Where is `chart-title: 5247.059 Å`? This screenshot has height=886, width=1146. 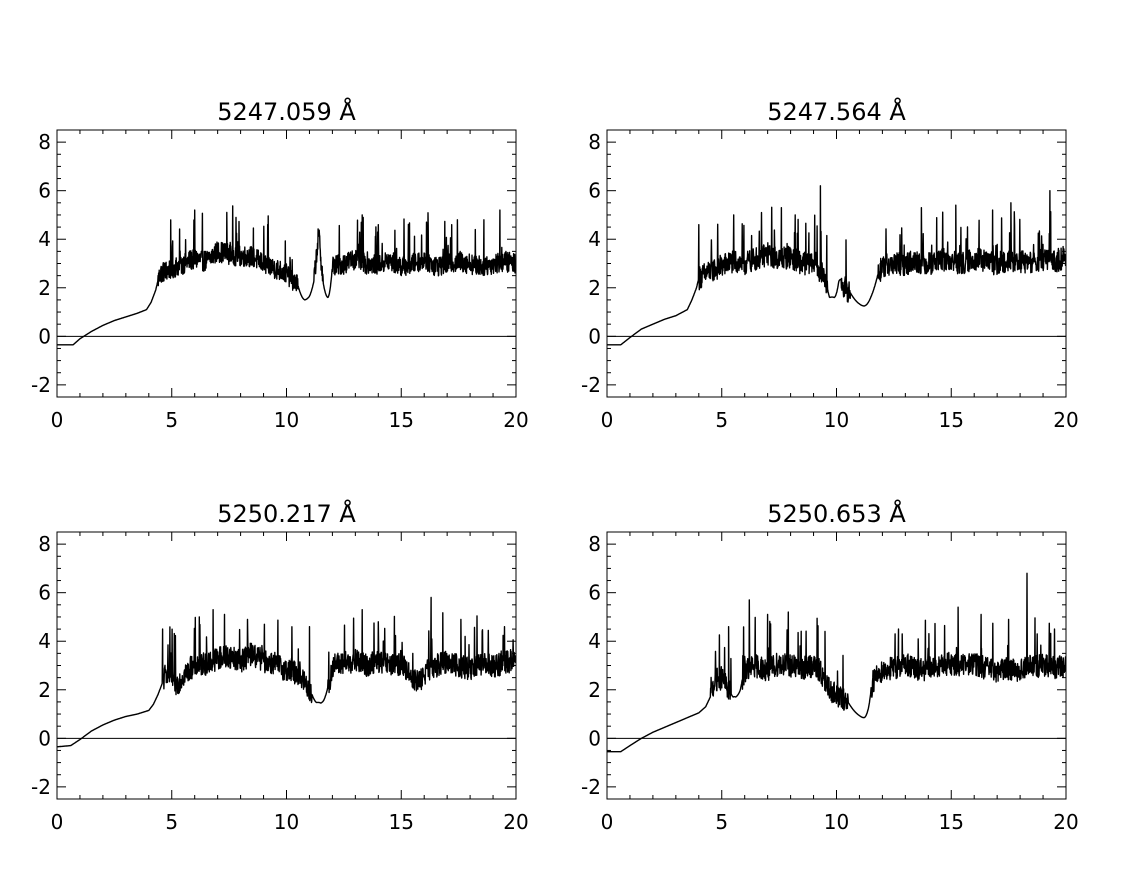 chart-title: 5247.059 Å is located at coordinates (286, 111).